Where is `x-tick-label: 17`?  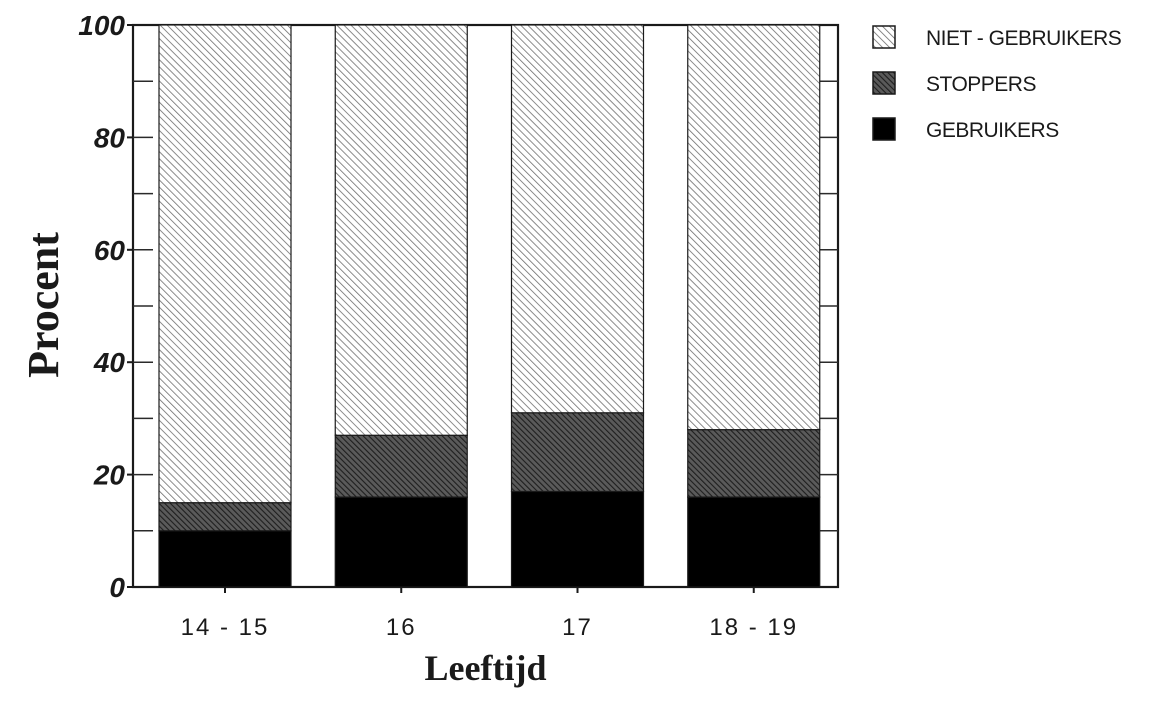 x-tick-label: 17 is located at coordinates (577, 627).